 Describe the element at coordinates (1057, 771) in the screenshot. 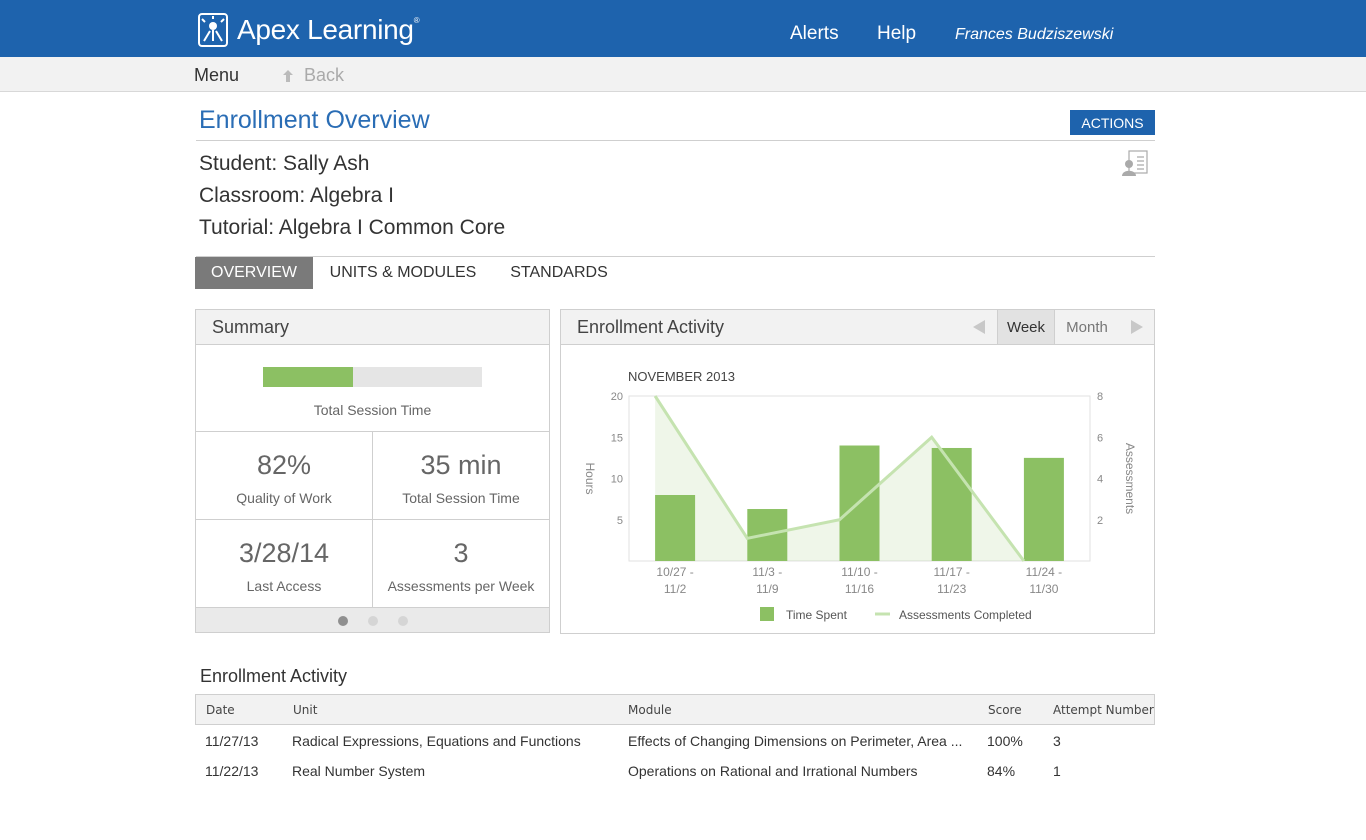

I see `cell-attempt-number: 1` at that location.